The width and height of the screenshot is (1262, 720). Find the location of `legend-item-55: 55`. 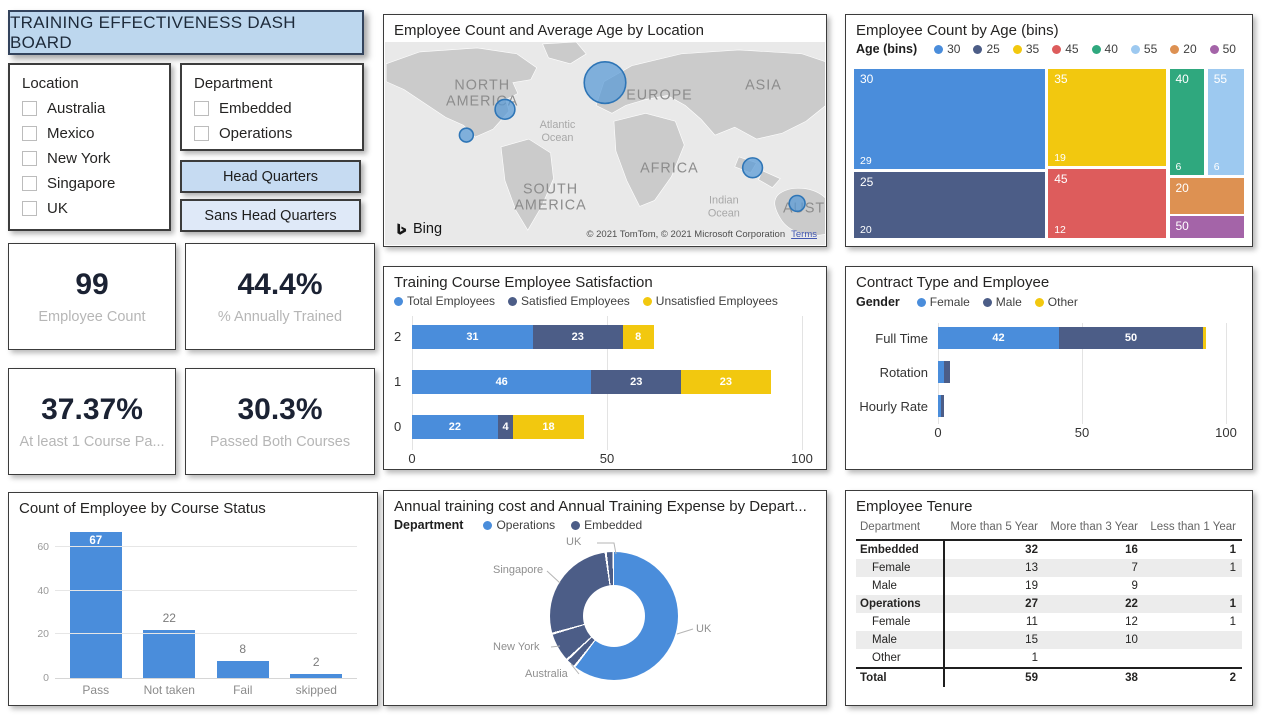

legend-item-55: 55 is located at coordinates (1143, 49).